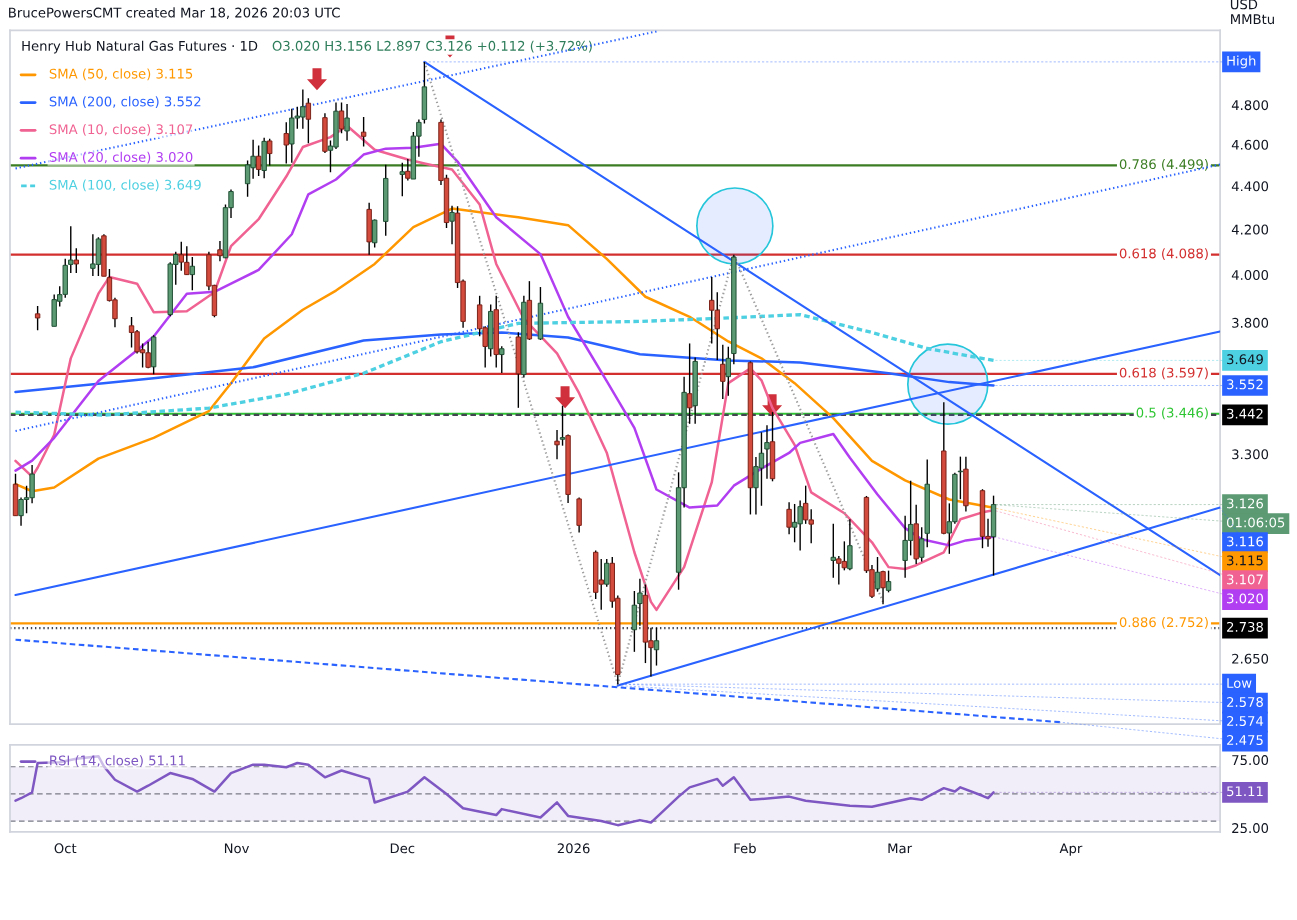 This screenshot has height=920, width=1297. What do you see at coordinates (1250, 828) in the screenshot?
I see `y-tick-label: 25.00` at bounding box center [1250, 828].